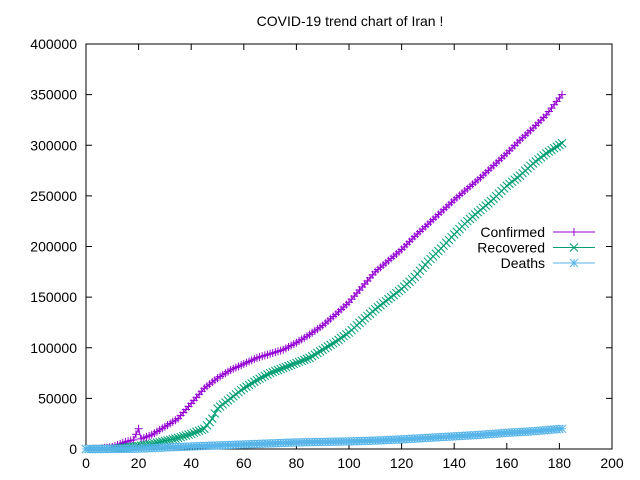  What do you see at coordinates (349, 463) in the screenshot?
I see `x-tick-label: 100` at bounding box center [349, 463].